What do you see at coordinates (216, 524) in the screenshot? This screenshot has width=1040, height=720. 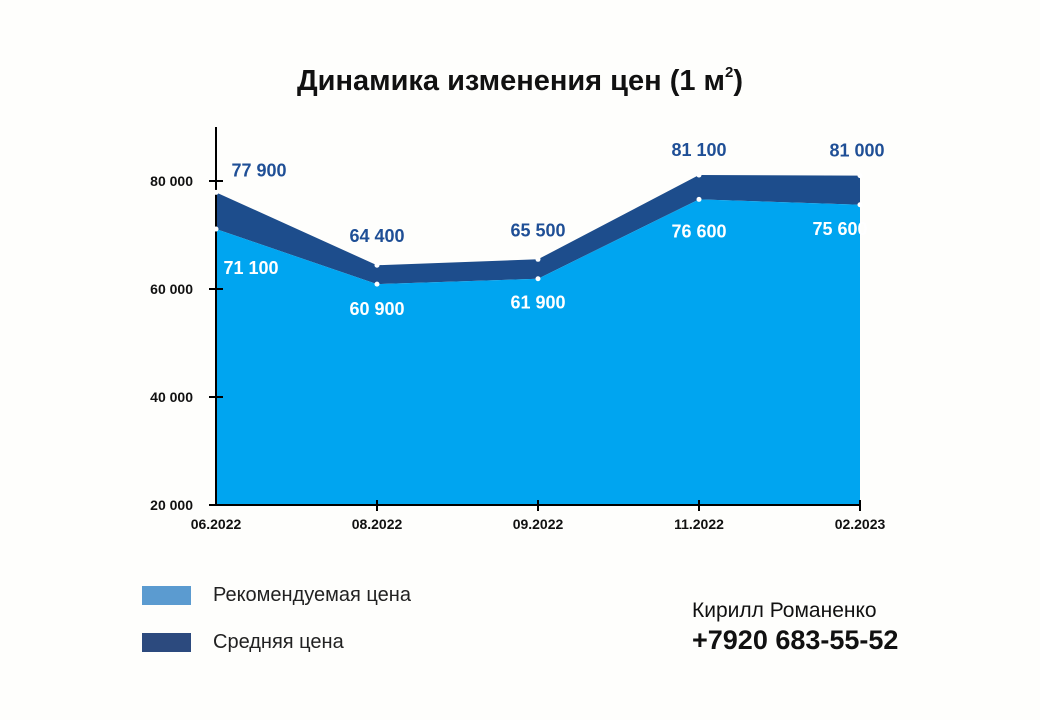 I see `x-tick-label: 06.2022` at bounding box center [216, 524].